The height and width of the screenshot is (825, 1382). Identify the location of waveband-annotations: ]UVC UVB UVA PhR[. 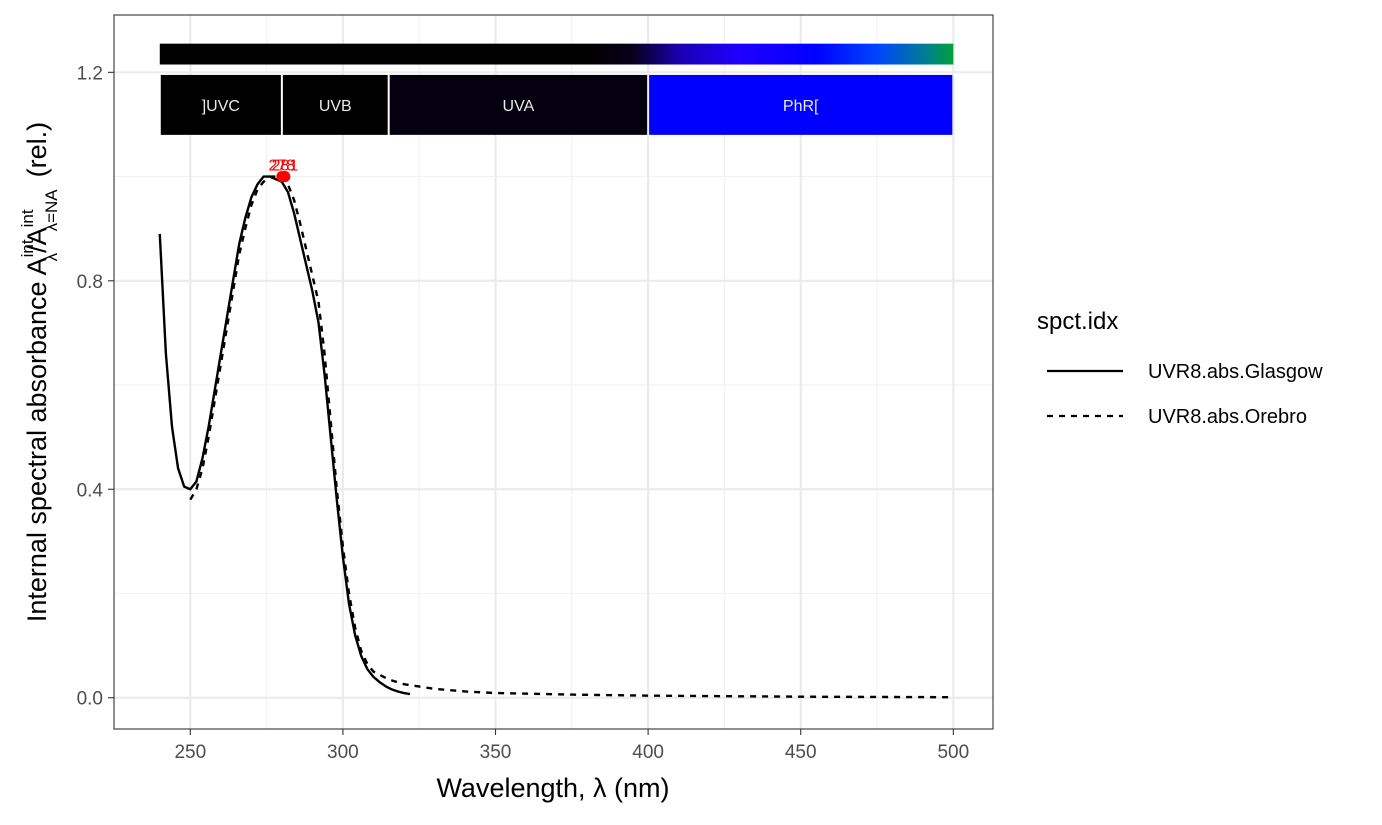
(556, 89).